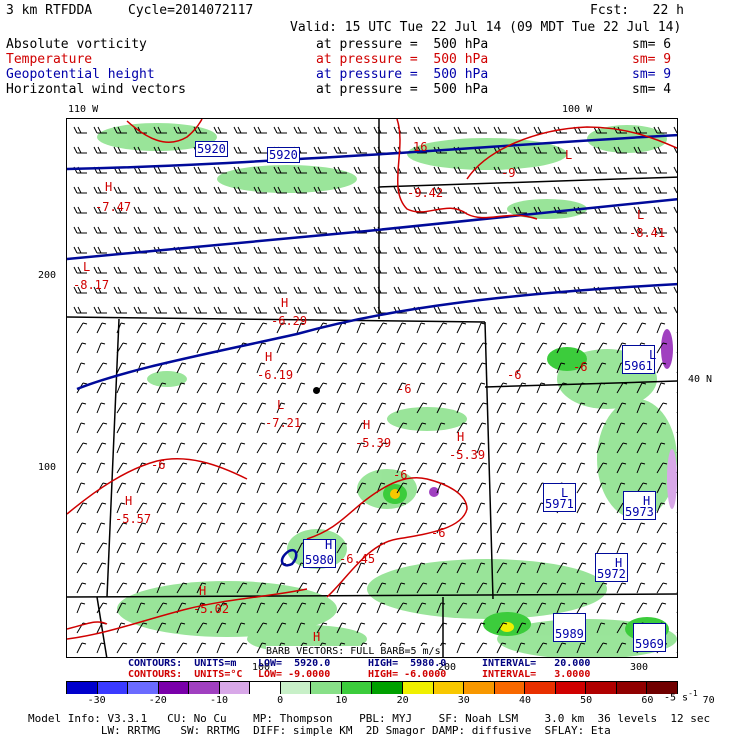  What do you see at coordinates (402, 74) in the screenshot?
I see `field-level-geopotential: at pressure = 500 hPa` at bounding box center [402, 74].